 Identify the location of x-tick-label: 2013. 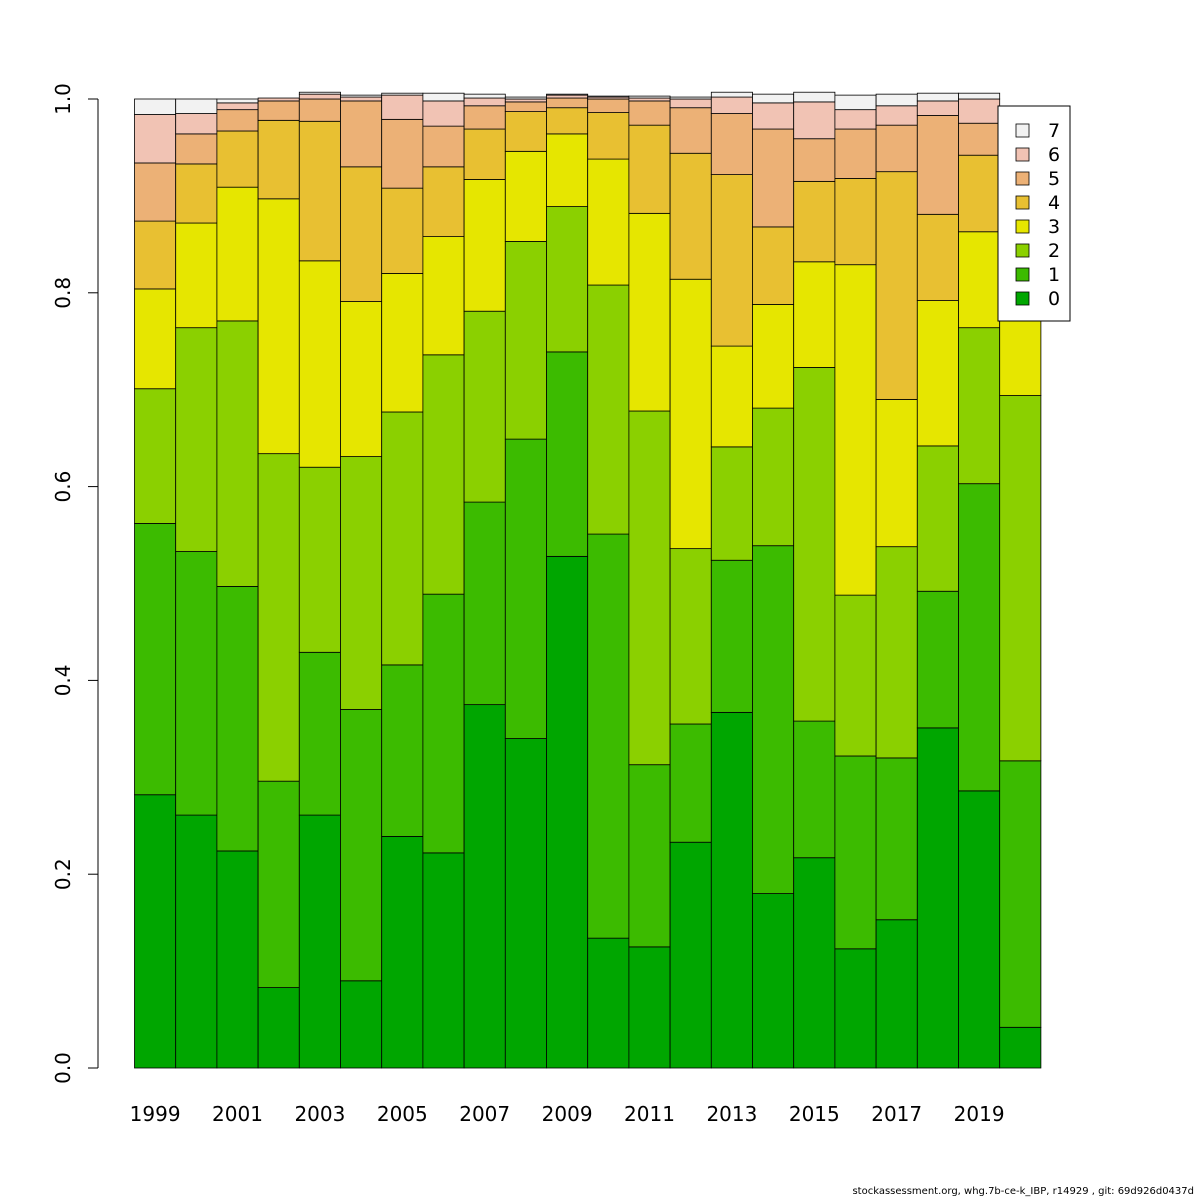
(731, 1114).